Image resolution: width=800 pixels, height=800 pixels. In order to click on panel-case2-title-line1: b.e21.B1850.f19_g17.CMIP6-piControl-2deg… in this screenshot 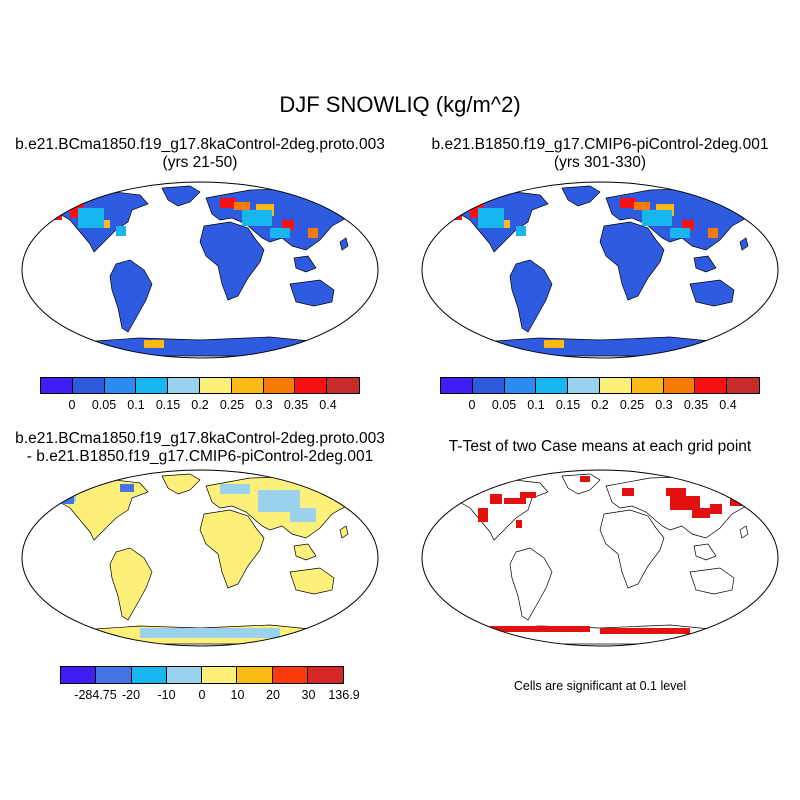, I will do `click(600, 144)`.